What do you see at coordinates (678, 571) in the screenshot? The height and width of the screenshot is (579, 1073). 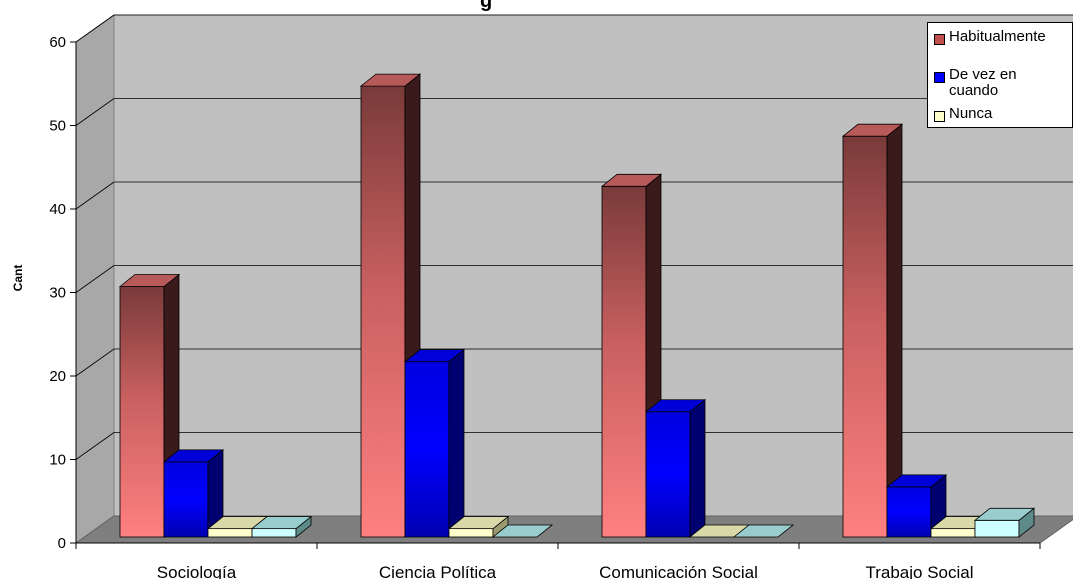 I see `x-tick-label: Comunicación Social` at bounding box center [678, 571].